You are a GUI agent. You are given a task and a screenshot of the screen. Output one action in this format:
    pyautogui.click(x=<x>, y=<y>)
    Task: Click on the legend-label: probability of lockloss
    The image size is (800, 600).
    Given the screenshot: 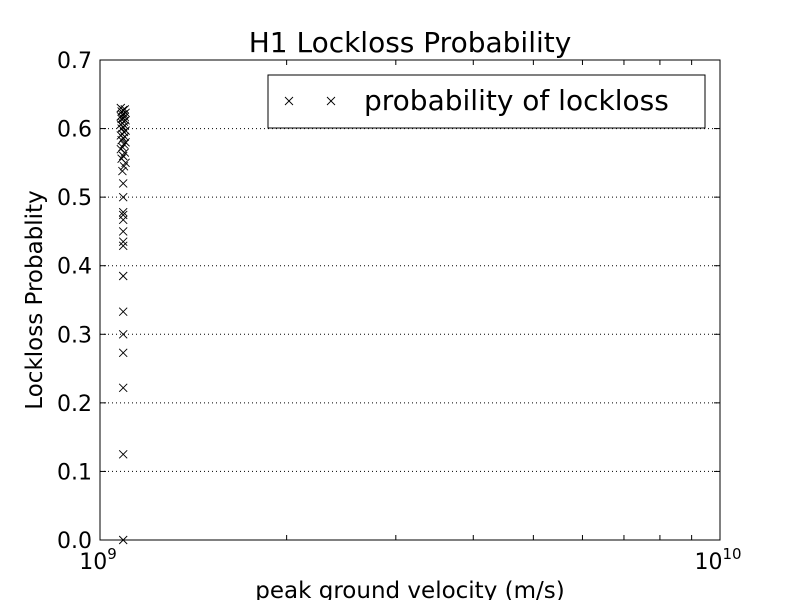 What is the action you would take?
    pyautogui.click(x=516, y=100)
    